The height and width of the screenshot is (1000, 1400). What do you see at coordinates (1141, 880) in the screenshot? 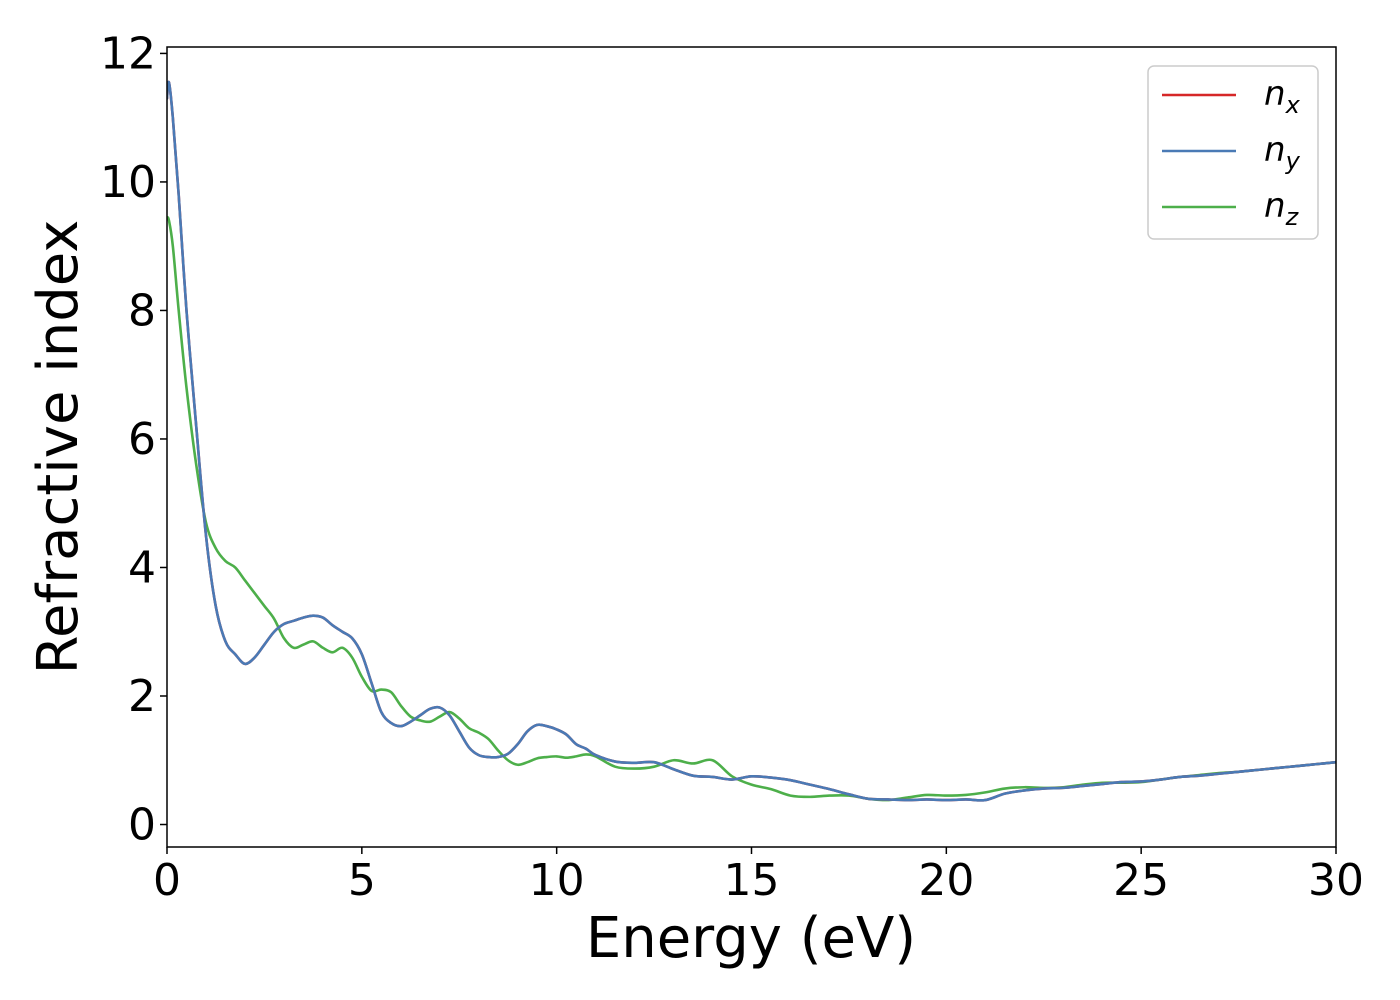
I see `x-tick-label: 25` at bounding box center [1141, 880].